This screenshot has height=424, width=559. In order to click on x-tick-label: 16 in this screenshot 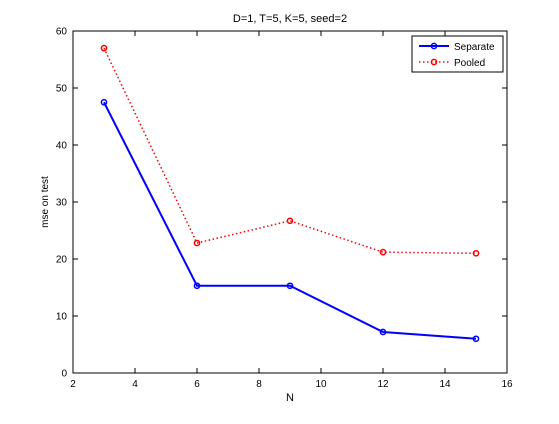, I will do `click(507, 384)`.